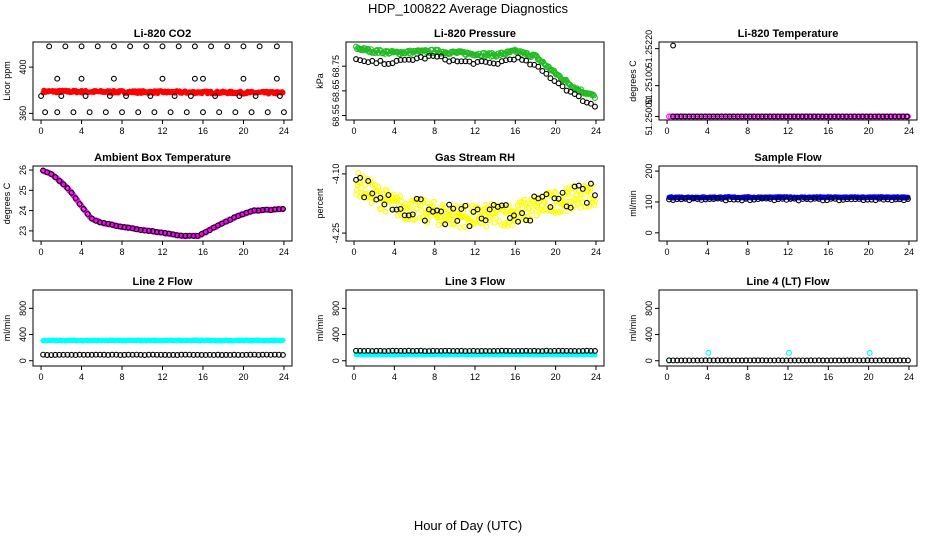 Image resolution: width=936 pixels, height=540 pixels. I want to click on x-tick-label: 4, so click(81, 131).